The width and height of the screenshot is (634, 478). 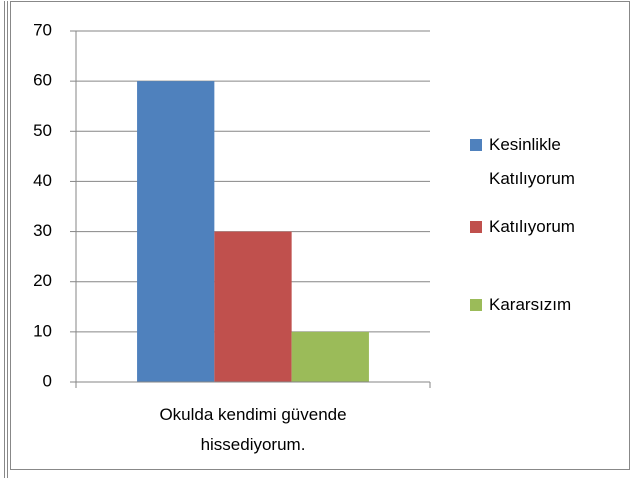 What do you see at coordinates (42, 29) in the screenshot?
I see `y-tick-label: 70` at bounding box center [42, 29].